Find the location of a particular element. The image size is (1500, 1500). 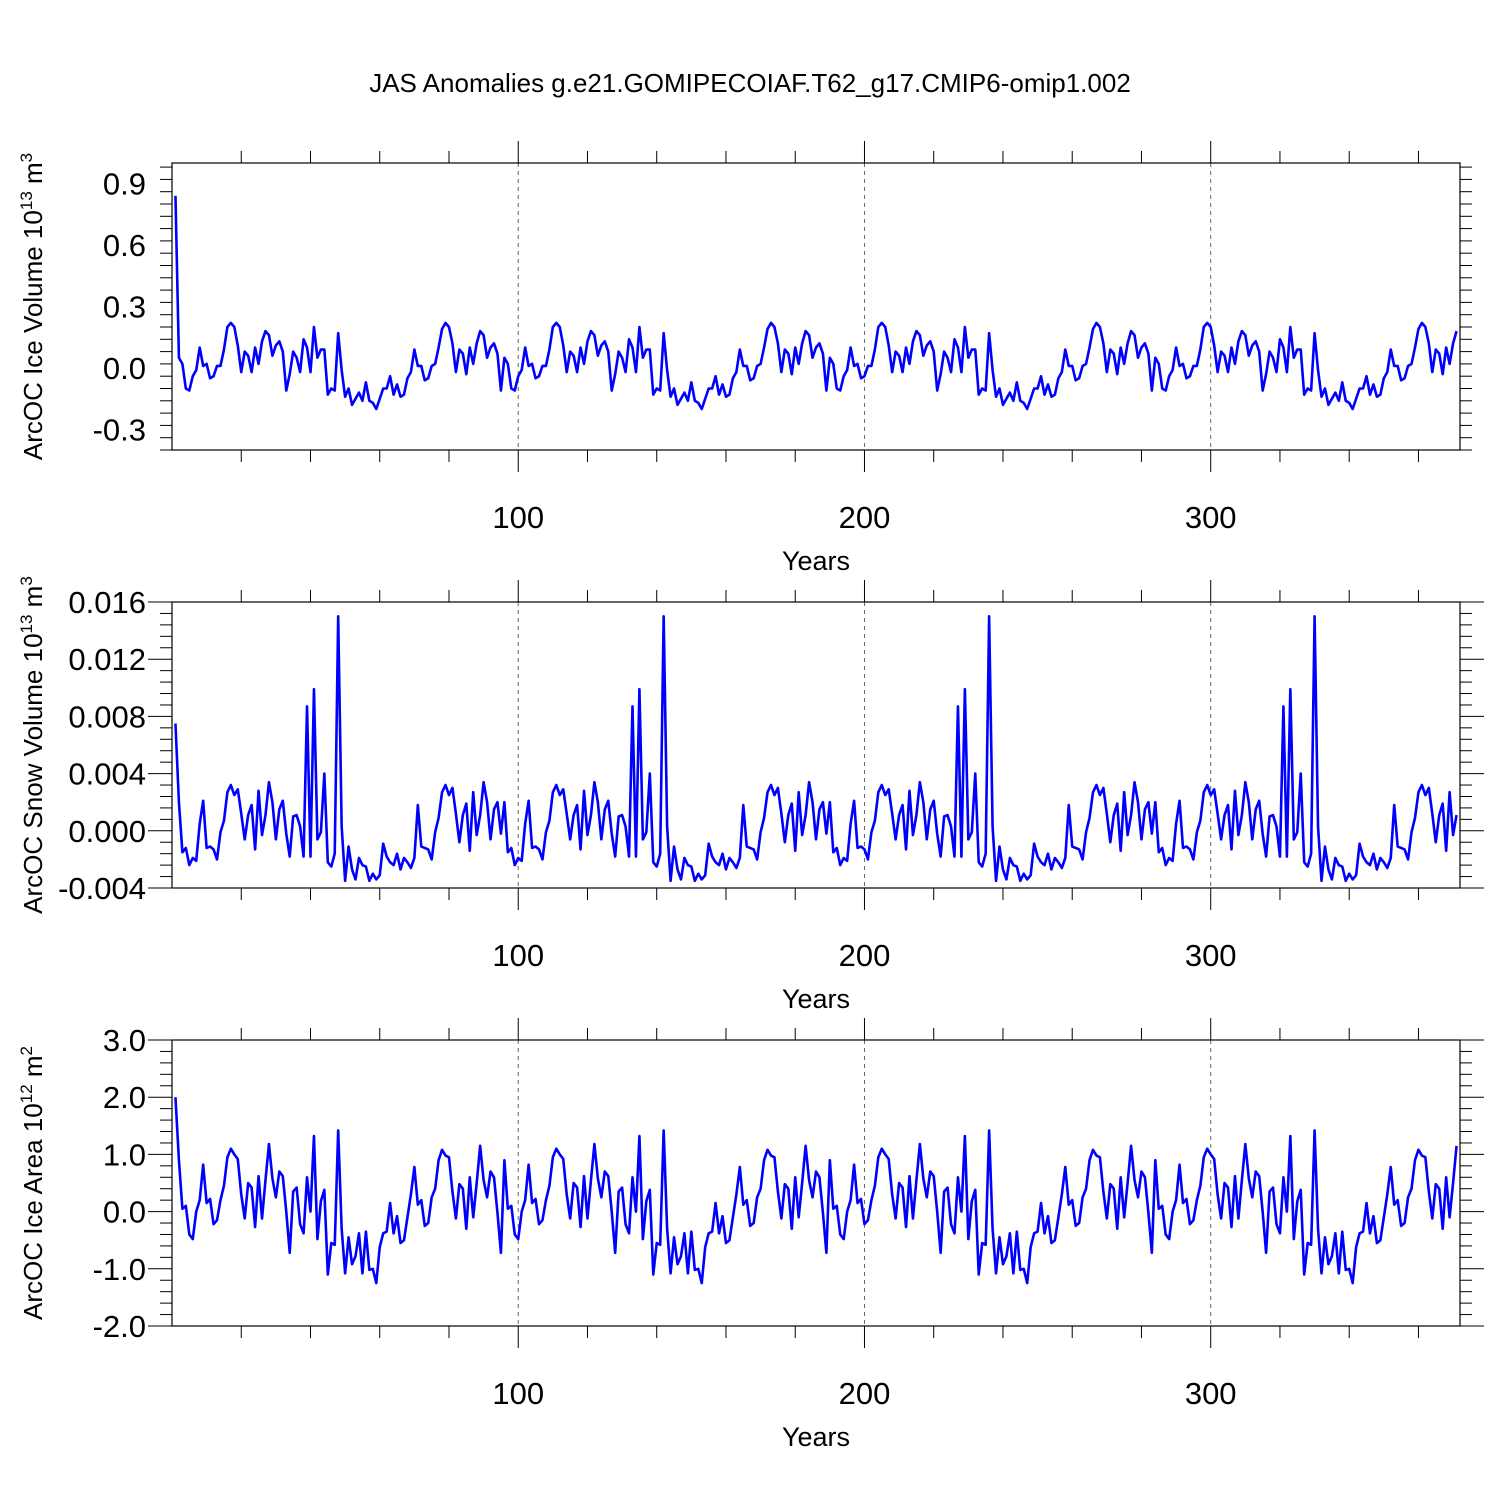

panel3-y-tick-label: 2.0 is located at coordinates (124, 1097).